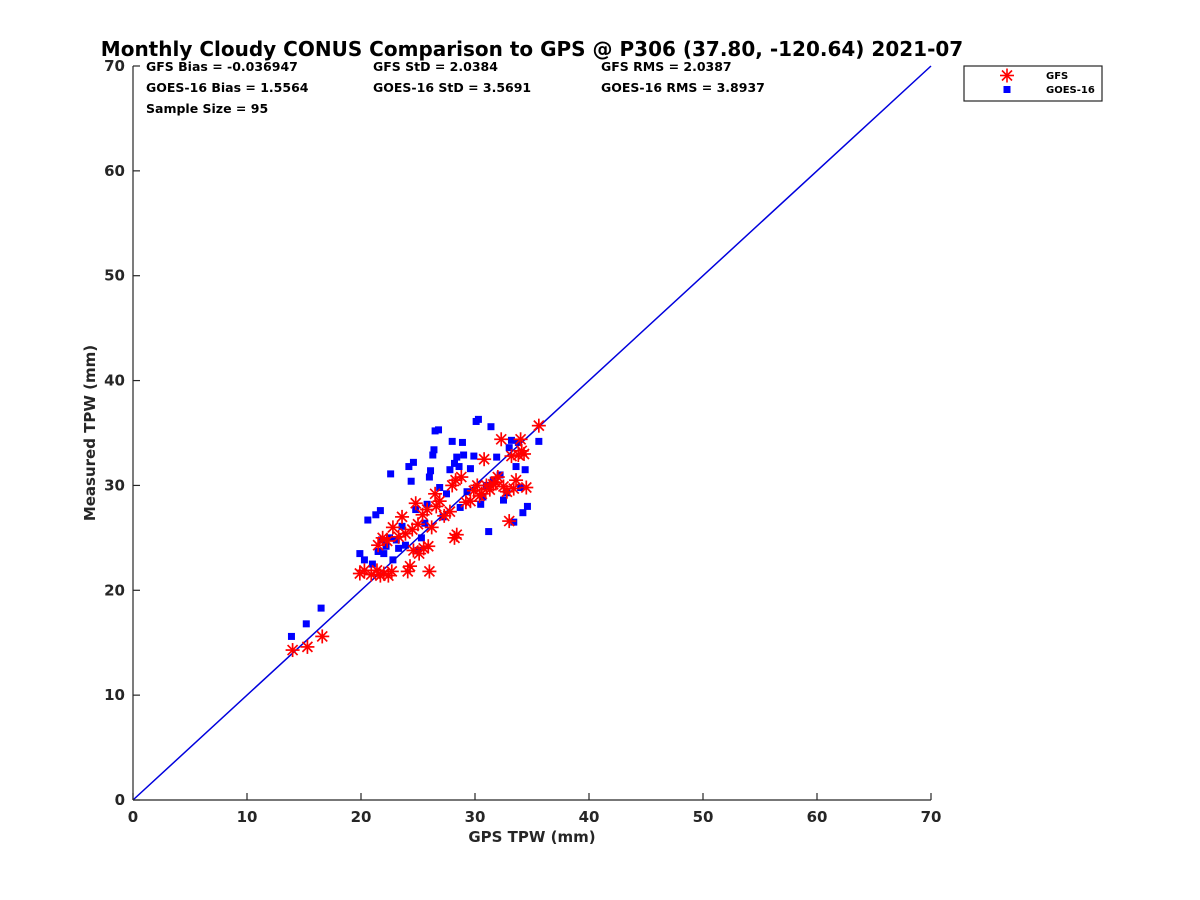  I want to click on goes-std-text: GOES-16 StD = 3.5691, so click(452, 87).